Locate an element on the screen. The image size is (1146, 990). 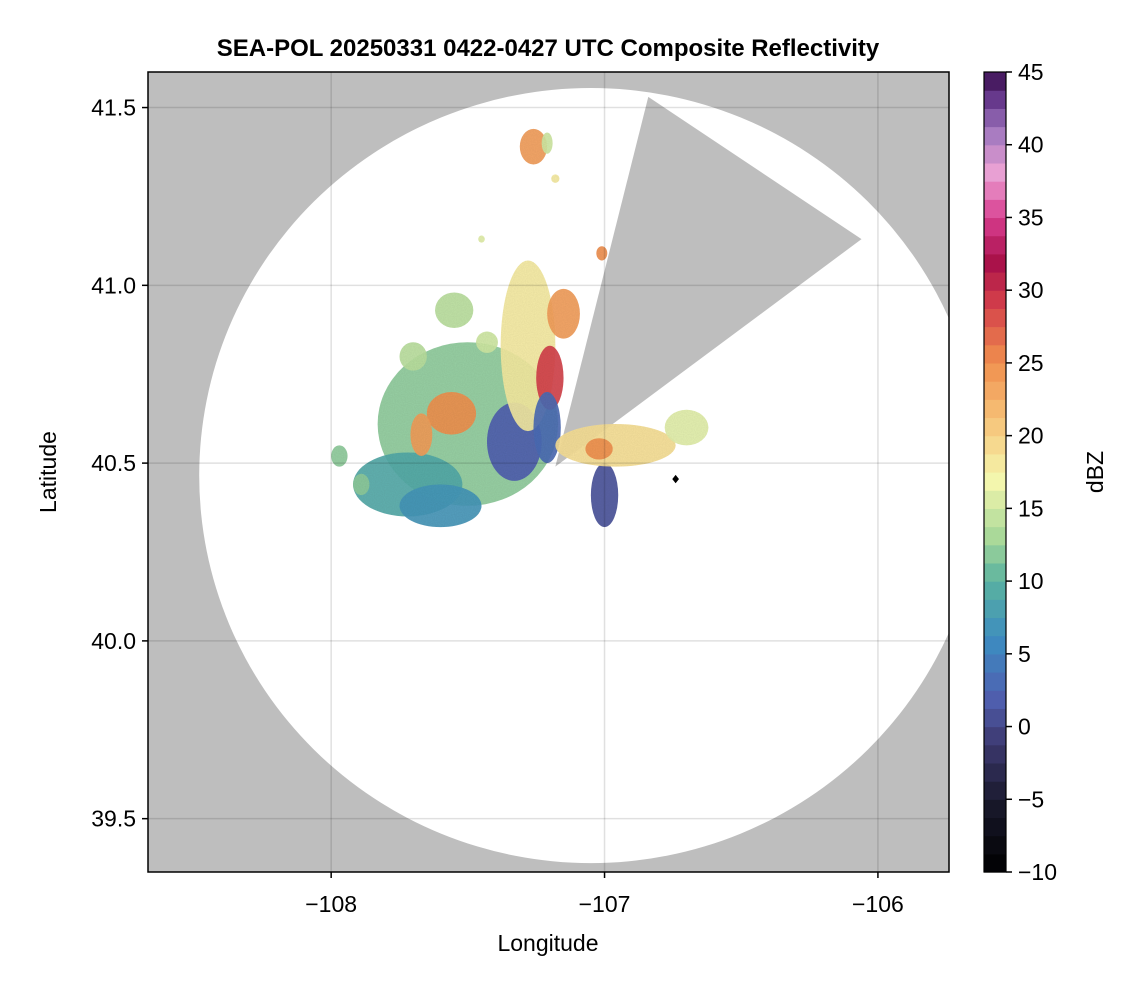
x-tick-label: −107 is located at coordinates (605, 904).